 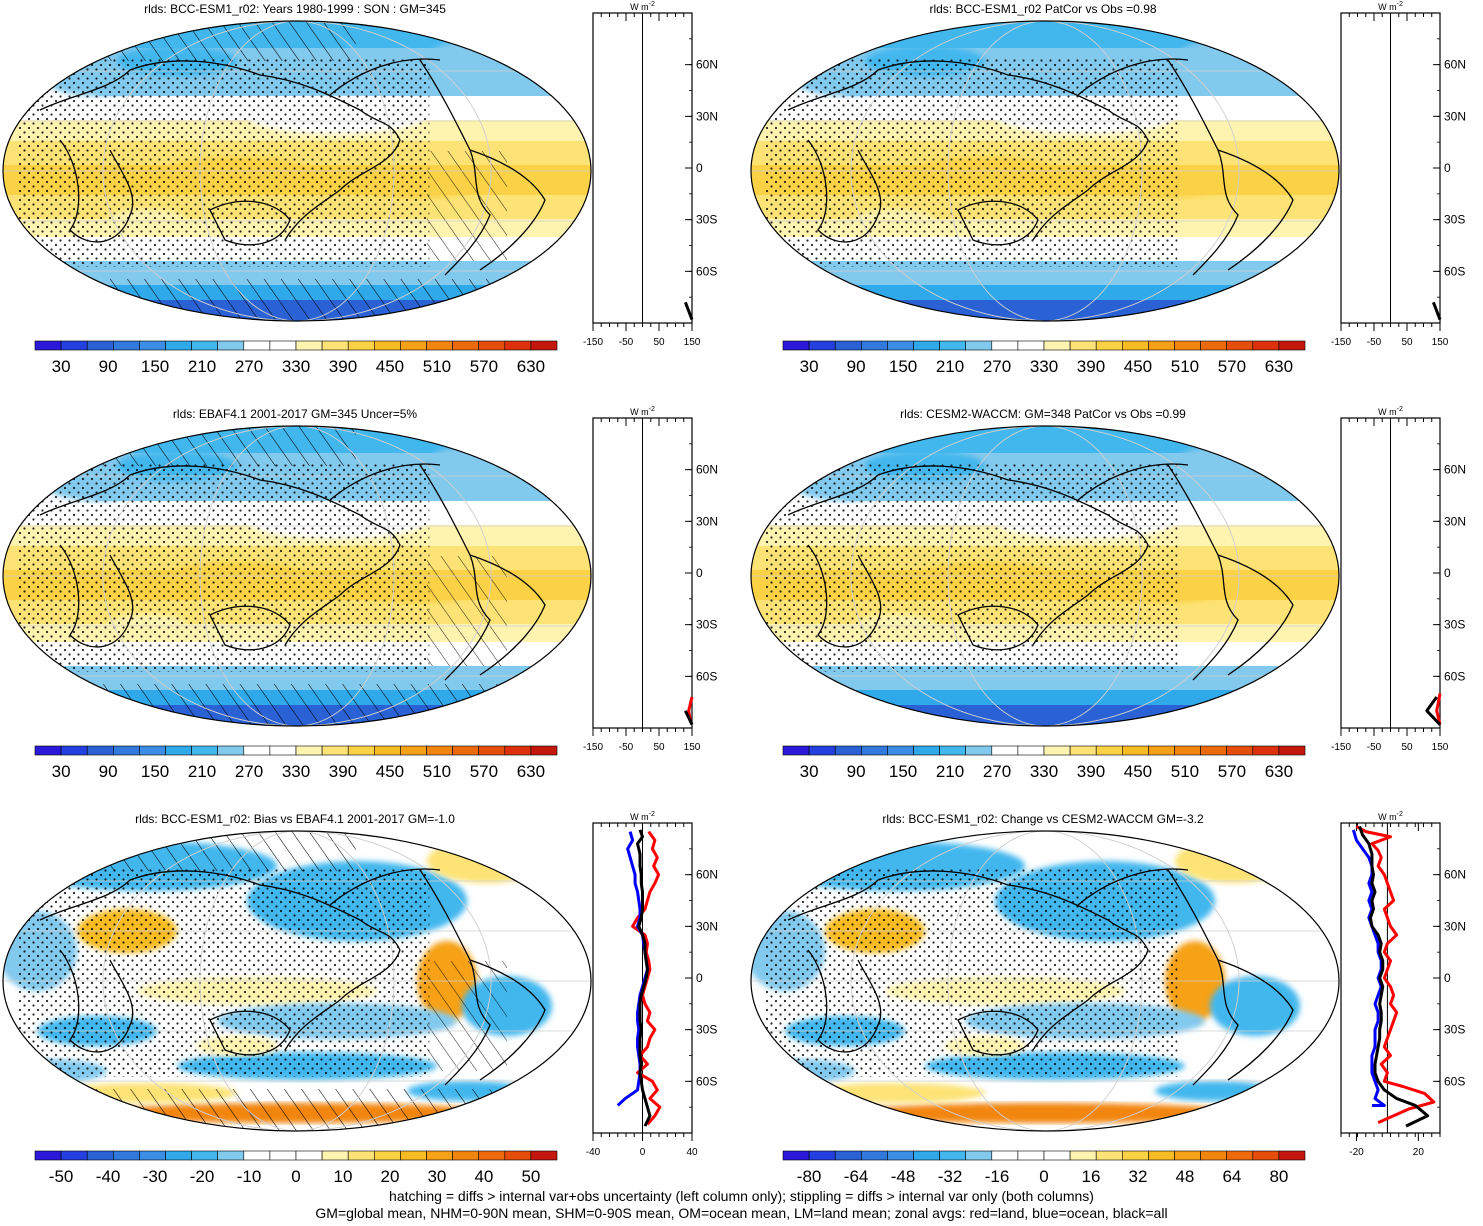 I want to click on colorbar-tick-label: 0, so click(x=295, y=1176).